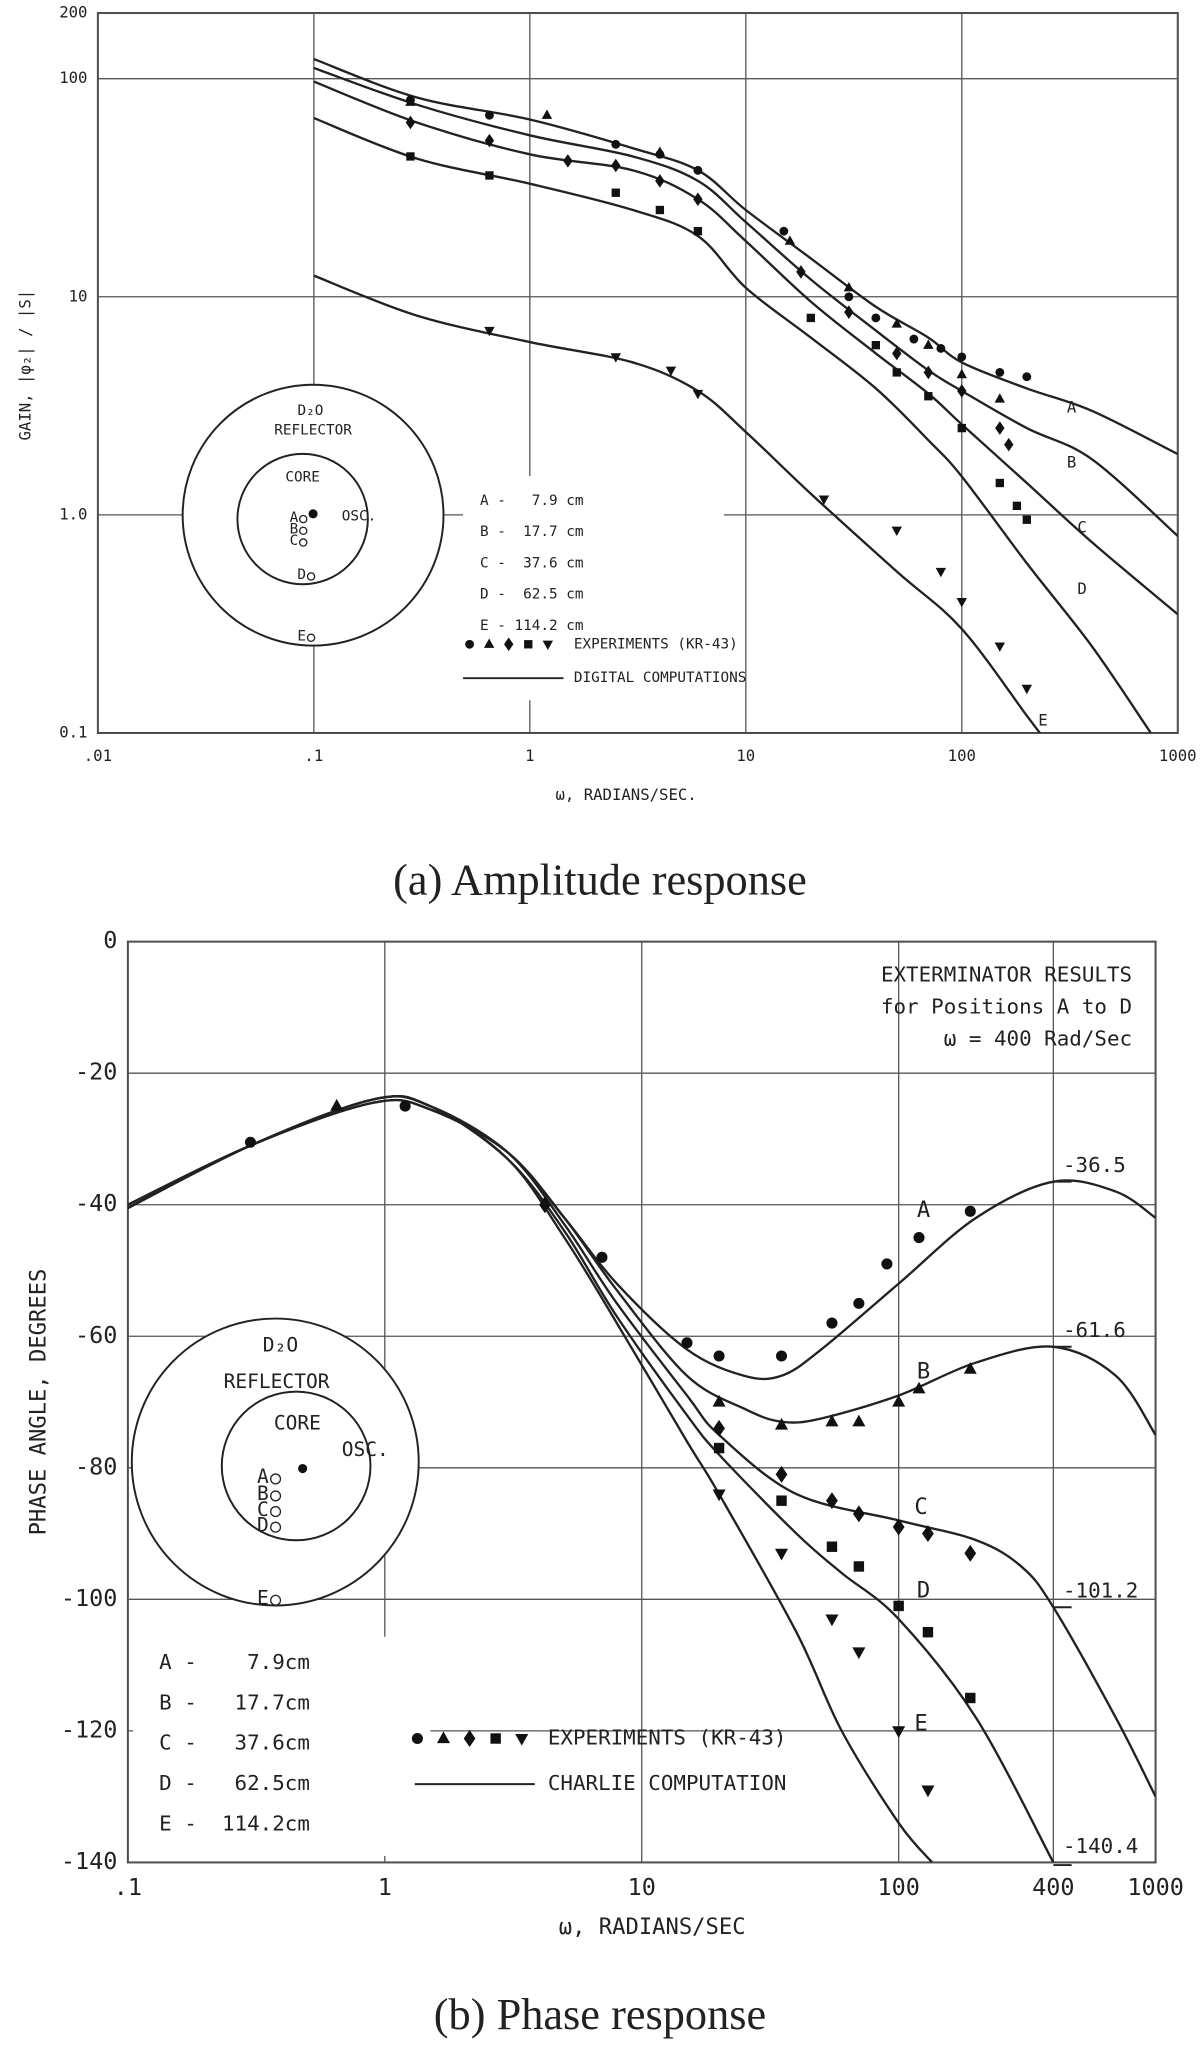 The width and height of the screenshot is (1200, 2045). I want to click on caption: (b) Phase response, so click(600, 2014).